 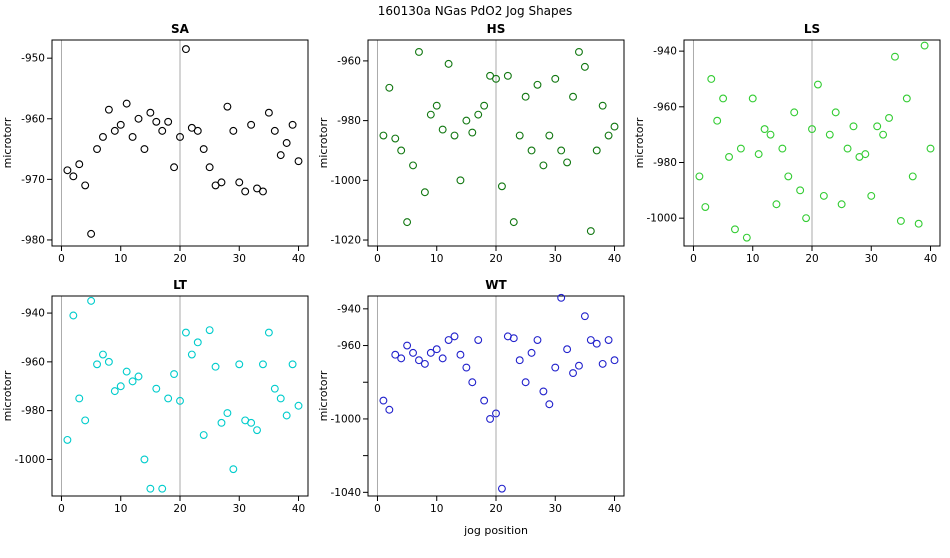 What do you see at coordinates (496, 285) in the screenshot?
I see `panel-title: WT` at bounding box center [496, 285].